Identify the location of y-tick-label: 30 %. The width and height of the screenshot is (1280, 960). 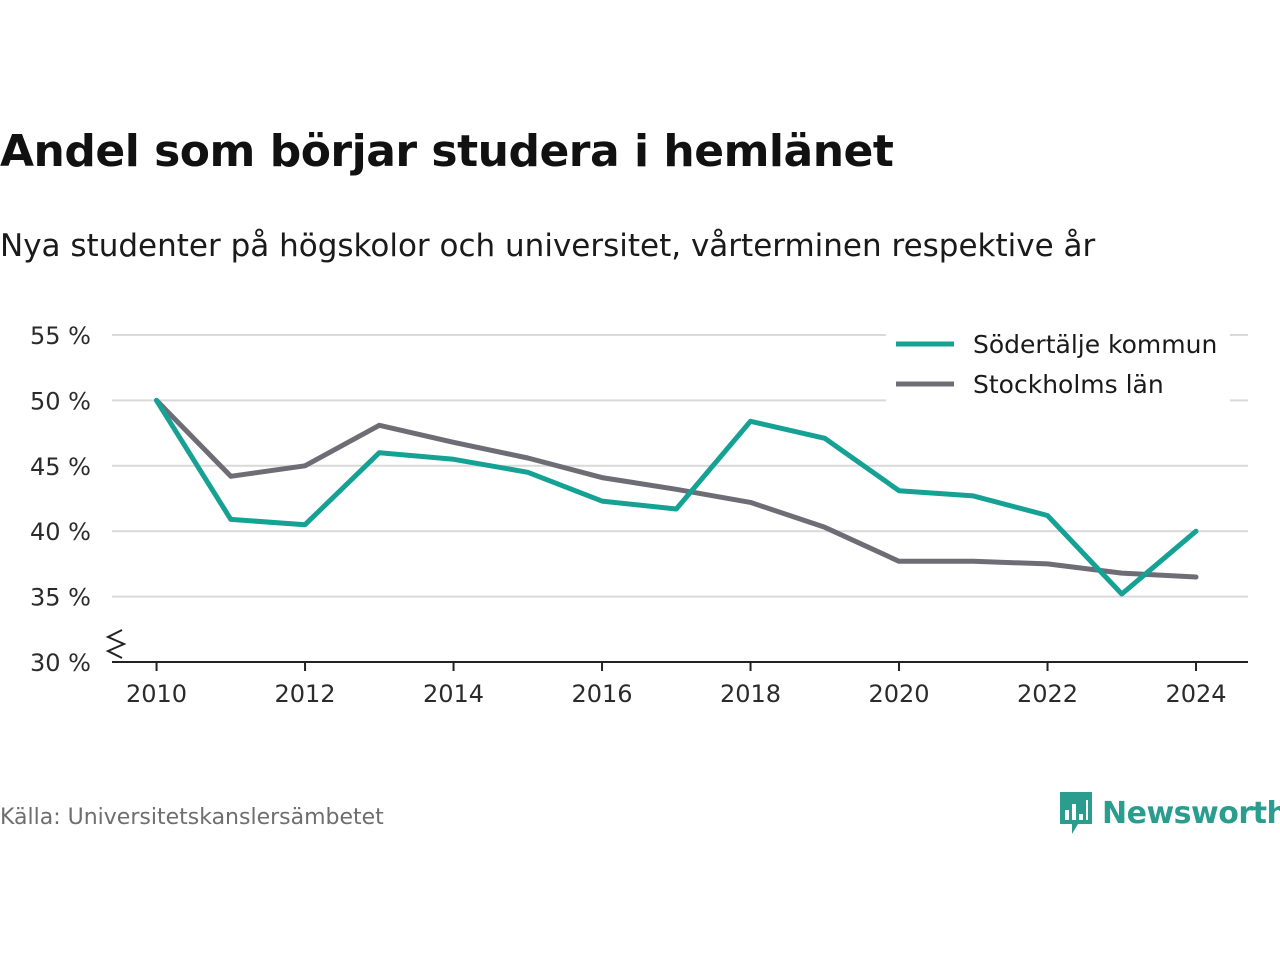
(60, 663).